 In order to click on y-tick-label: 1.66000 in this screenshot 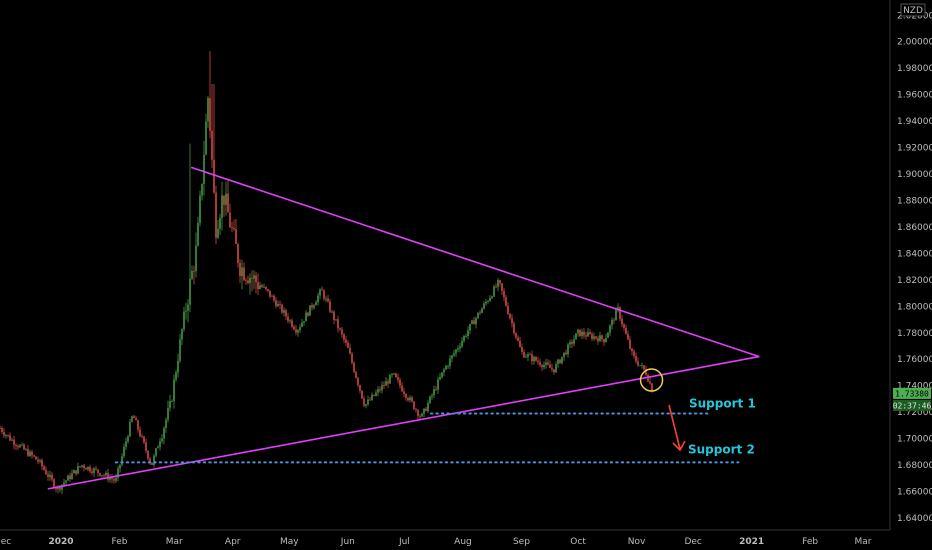, I will do `click(914, 493)`.